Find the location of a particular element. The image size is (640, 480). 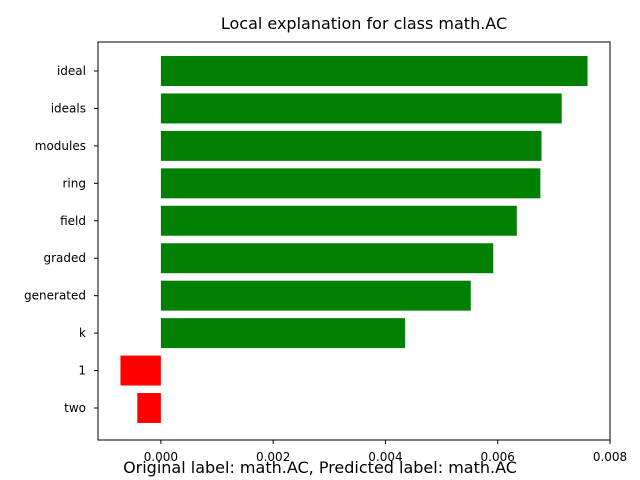

x-tick-label: 0.004 is located at coordinates (385, 457).